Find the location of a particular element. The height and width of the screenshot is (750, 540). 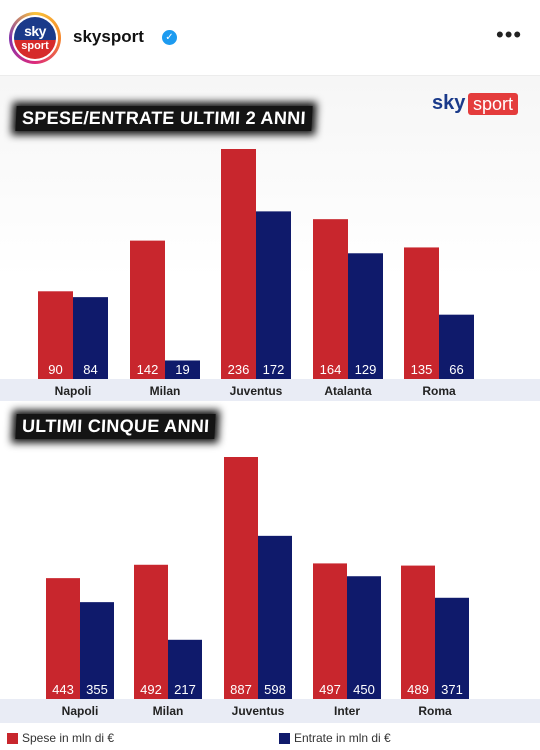

chart-1-category-label: Roma is located at coordinates (439, 391).